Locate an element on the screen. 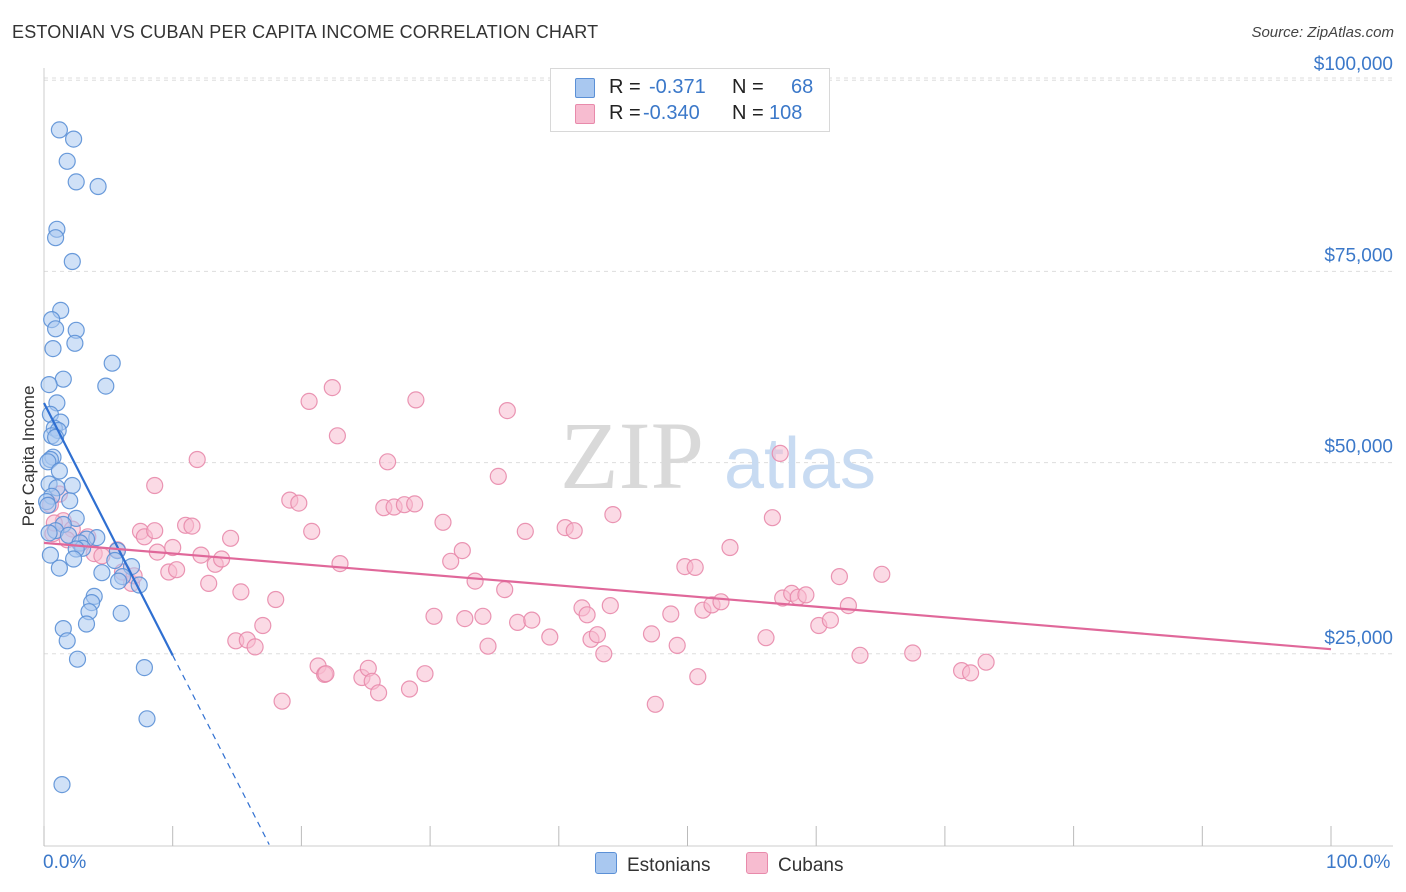 The width and height of the screenshot is (1406, 892). watermark-zip: ZIP is located at coordinates (632, 455).